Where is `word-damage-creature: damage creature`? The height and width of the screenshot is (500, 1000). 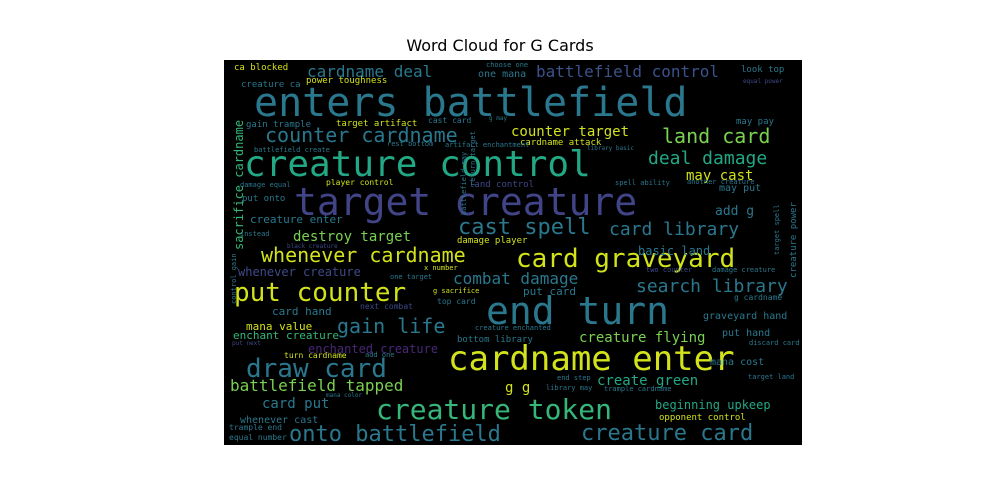 word-damage-creature: damage creature is located at coordinates (743, 270).